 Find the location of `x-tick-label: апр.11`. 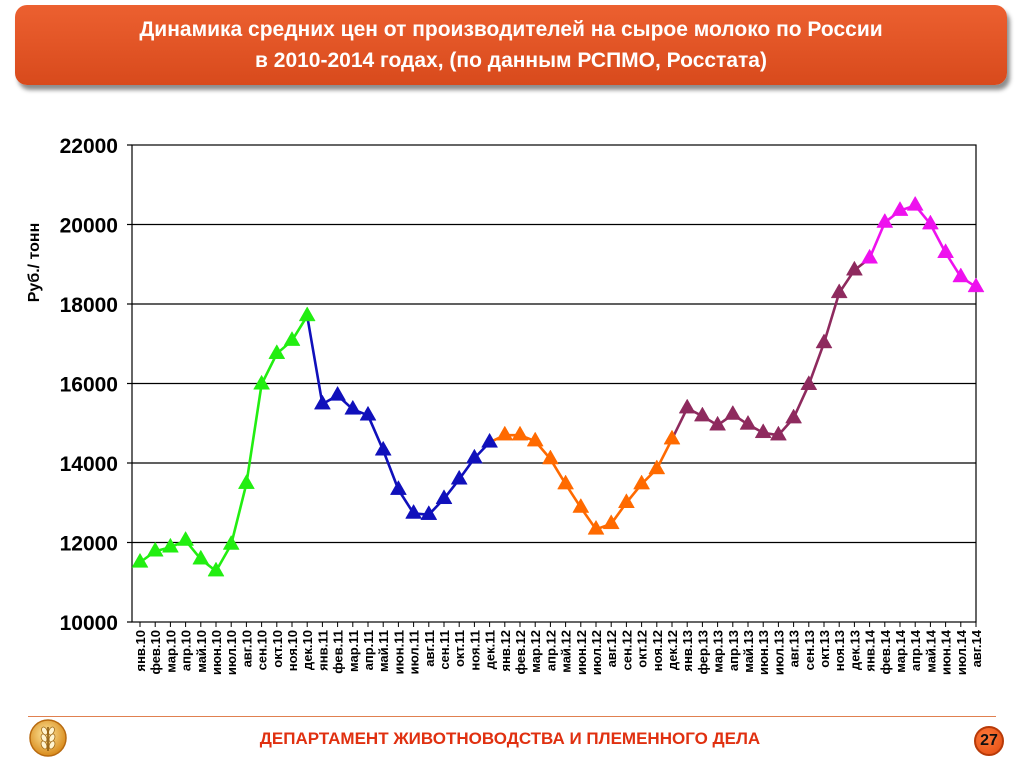

x-tick-label: апр.11 is located at coordinates (368, 650).